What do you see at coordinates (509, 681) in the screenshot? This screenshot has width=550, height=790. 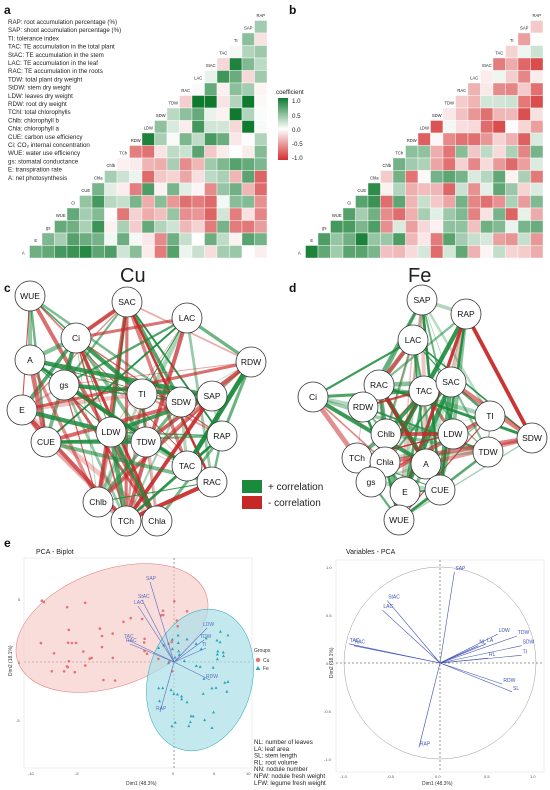 I see `pca-variable-label: RDW` at bounding box center [509, 681].